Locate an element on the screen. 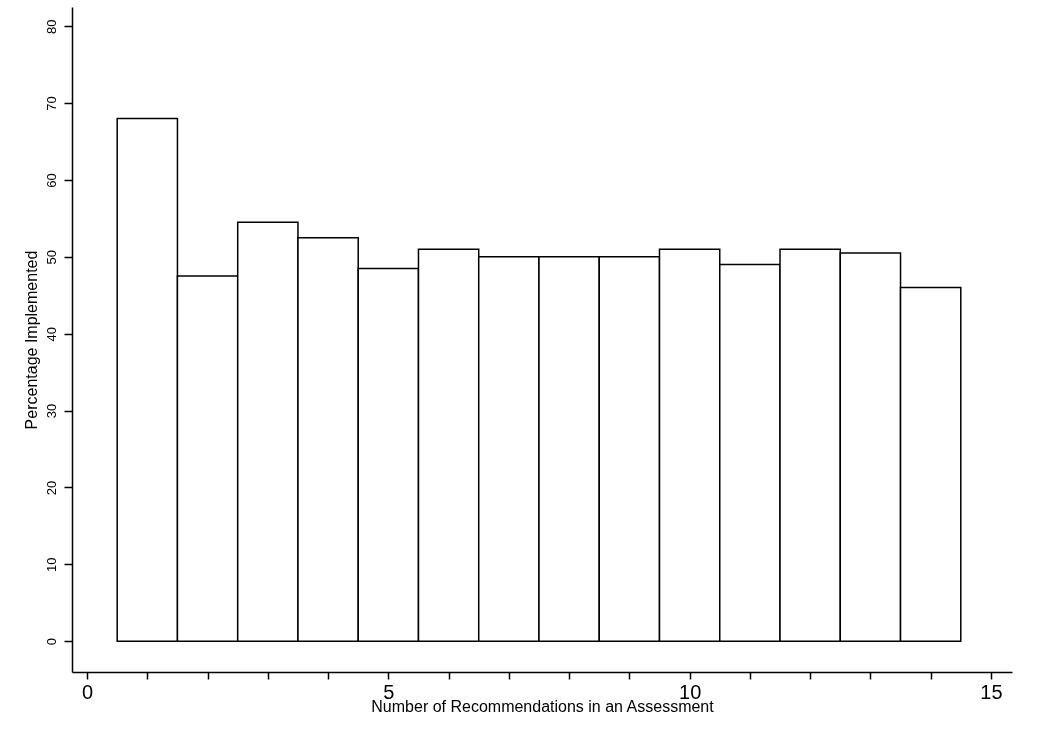  x-tick-label: 0 is located at coordinates (88, 691).